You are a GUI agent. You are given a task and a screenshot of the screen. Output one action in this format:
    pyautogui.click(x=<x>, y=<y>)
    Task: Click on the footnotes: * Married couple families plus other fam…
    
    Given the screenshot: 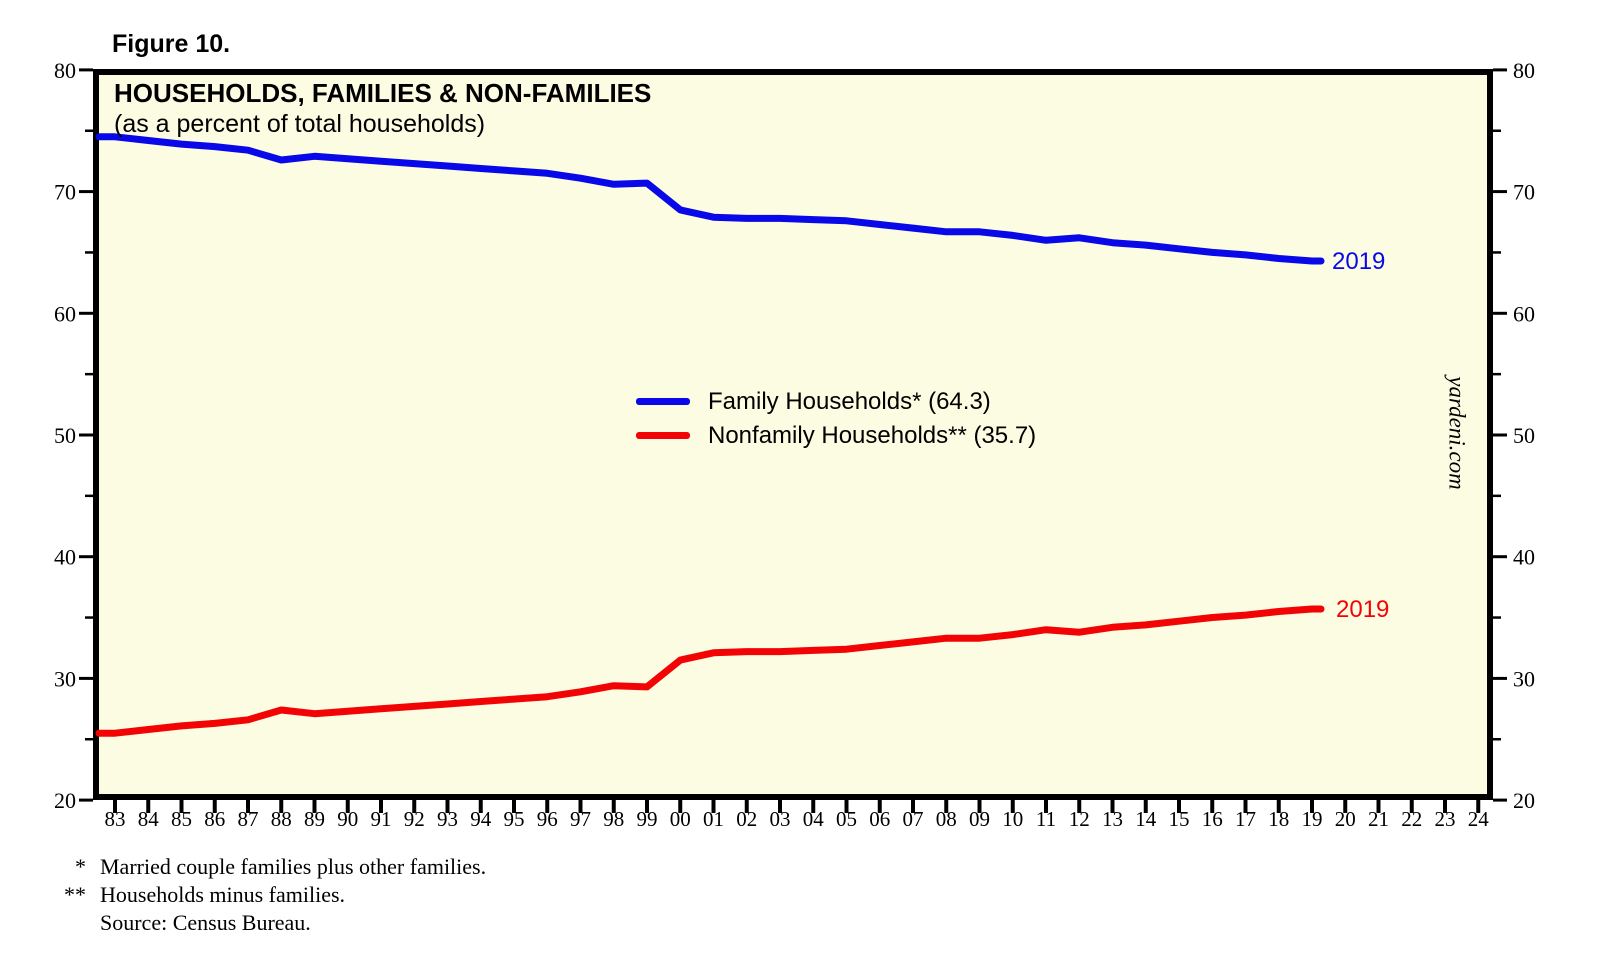 What is the action you would take?
    pyautogui.click(x=269, y=895)
    